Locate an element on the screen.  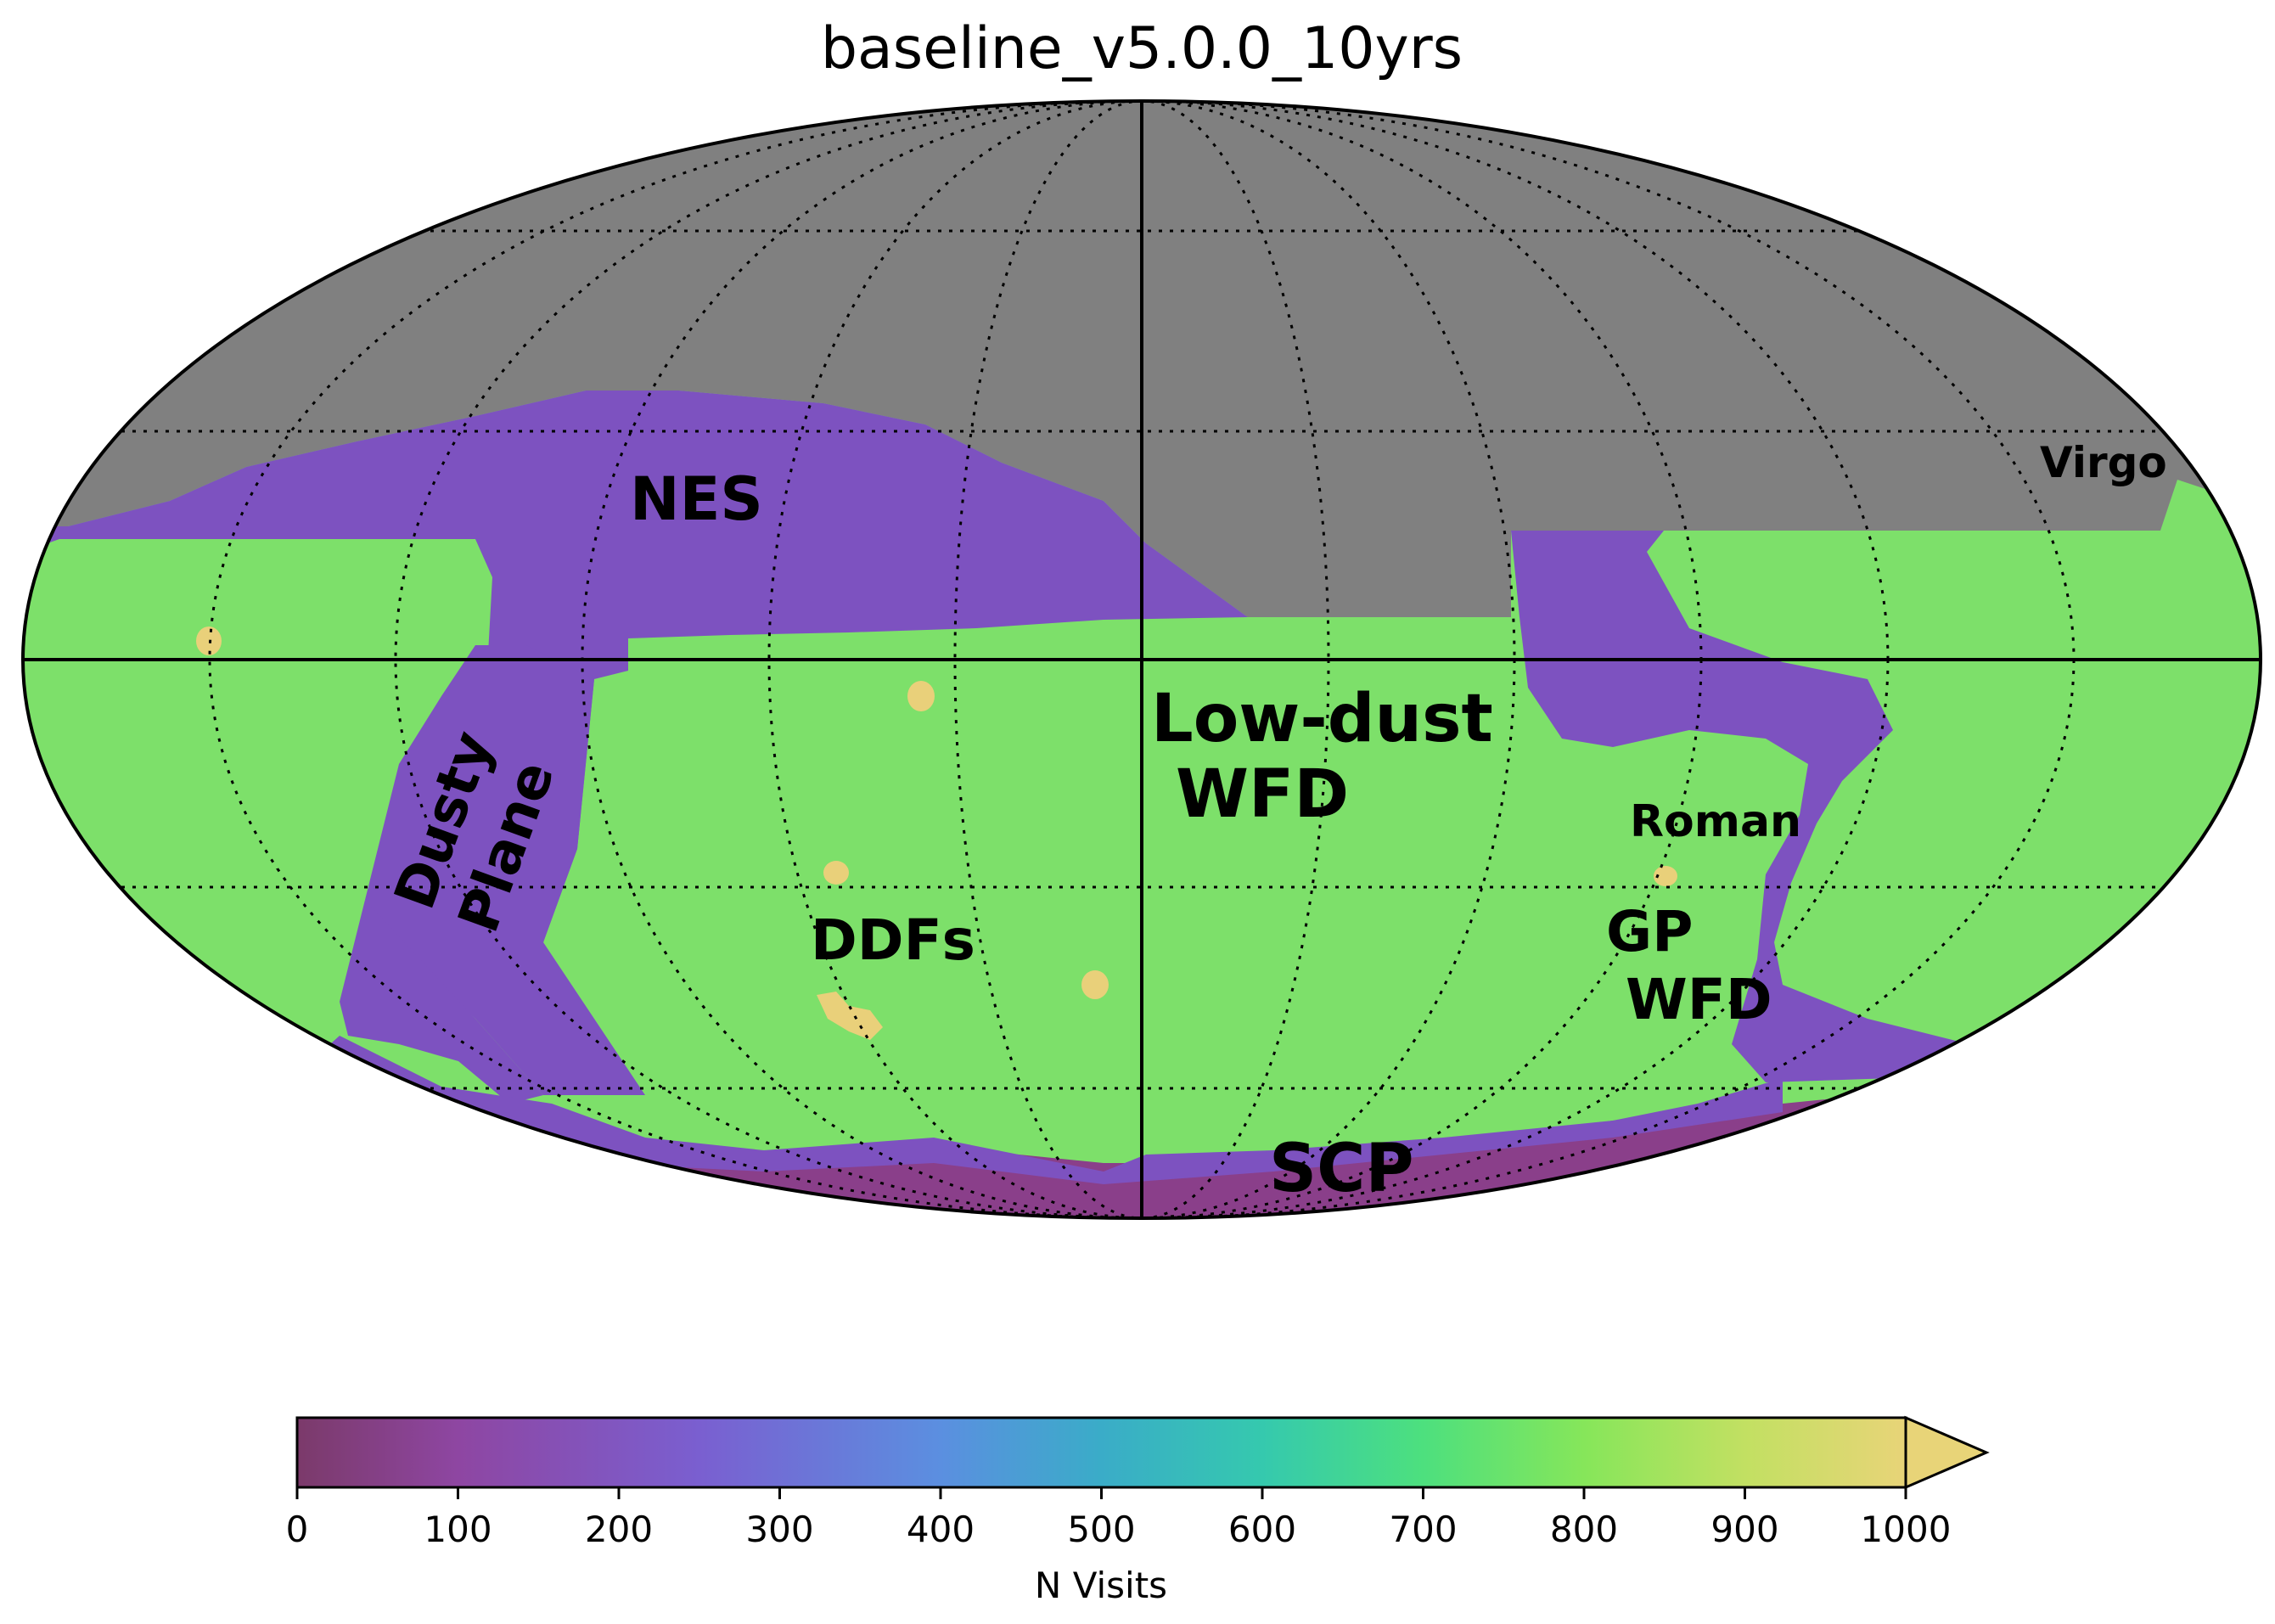
label-roman: Roman is located at coordinates (1715, 821).